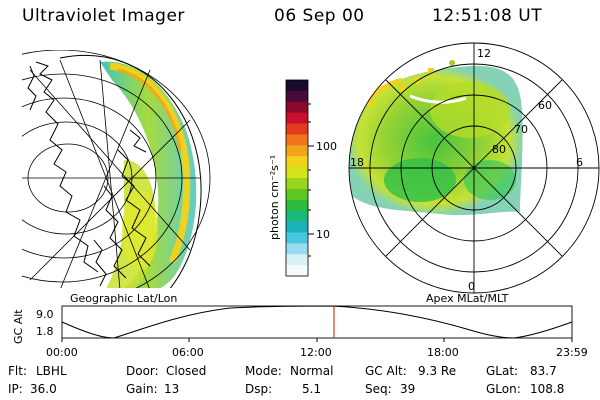  Describe the element at coordinates (259, 389) in the screenshot. I see `dsp-label: Dsp:` at that location.